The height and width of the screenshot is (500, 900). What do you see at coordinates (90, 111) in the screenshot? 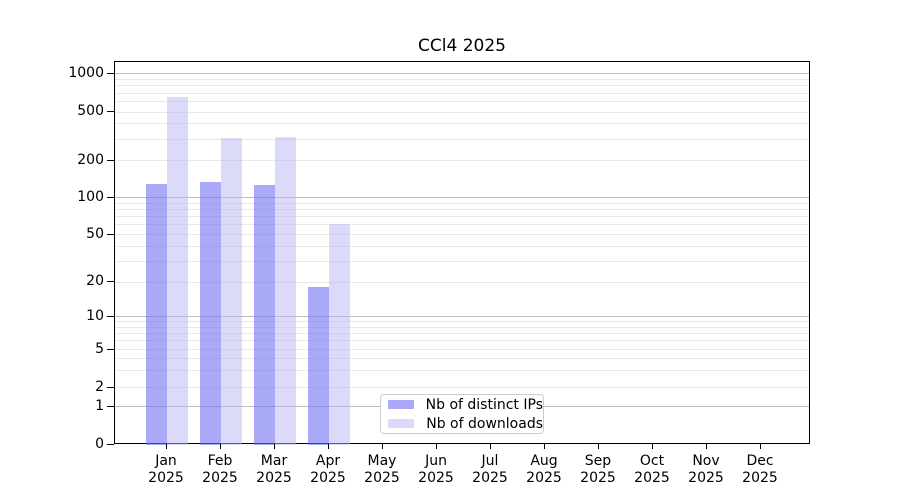
I see `y-tick-label: 500` at bounding box center [90, 111].